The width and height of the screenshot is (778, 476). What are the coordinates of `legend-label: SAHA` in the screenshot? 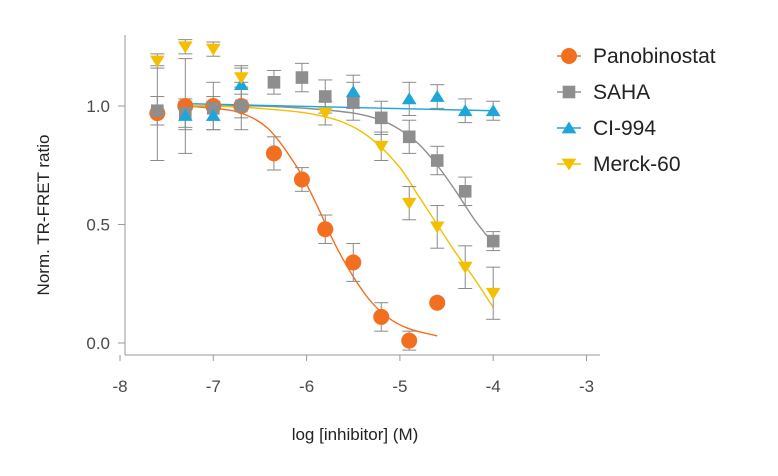 It's located at (621, 92).